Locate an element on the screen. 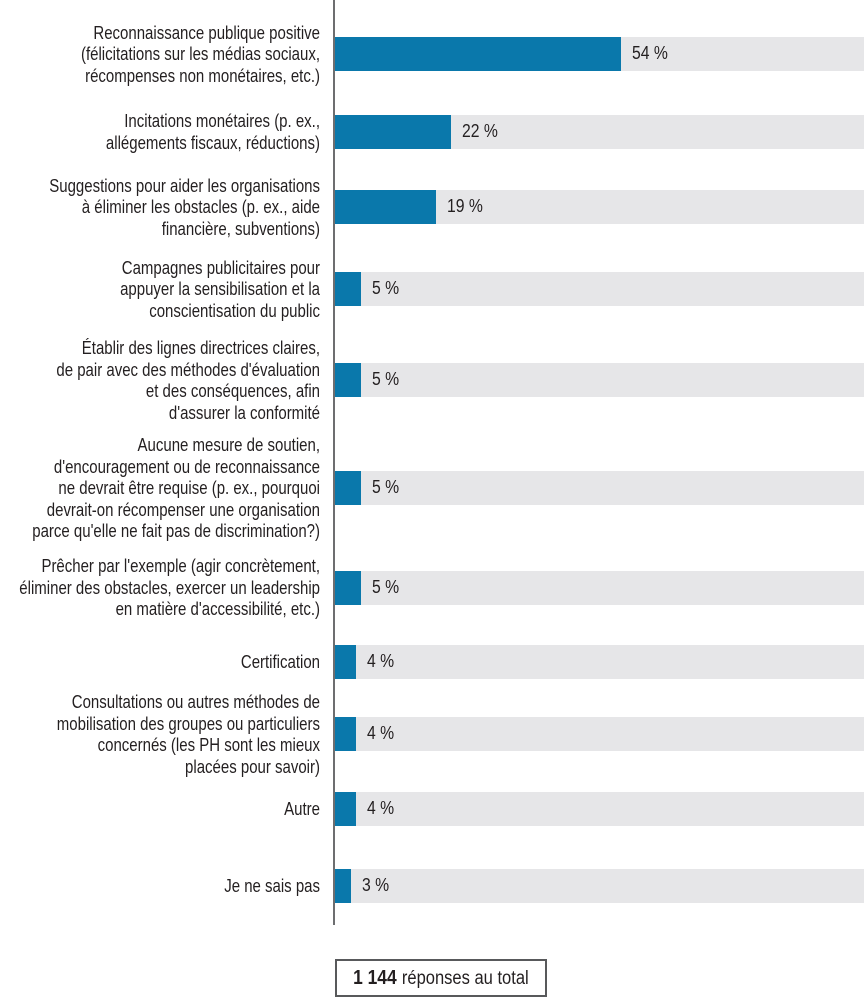 This screenshot has width=864, height=1005. total-responses-text: 1 144 réponses au total is located at coordinates (441, 978).